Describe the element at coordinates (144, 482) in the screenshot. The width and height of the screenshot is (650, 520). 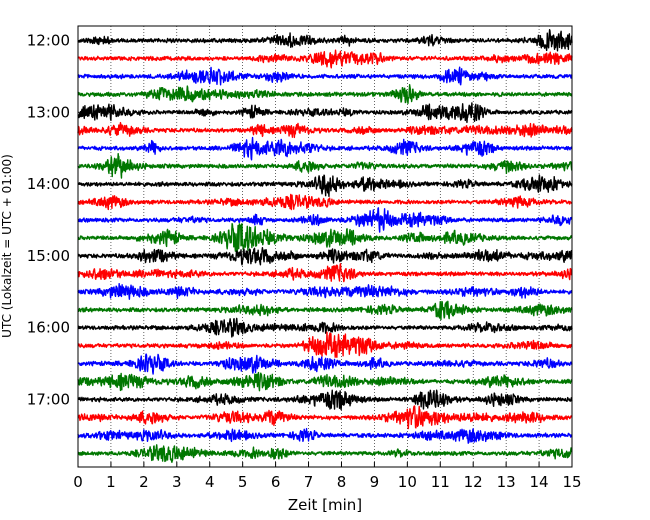
I see `x-tick-label-2: 2` at that location.